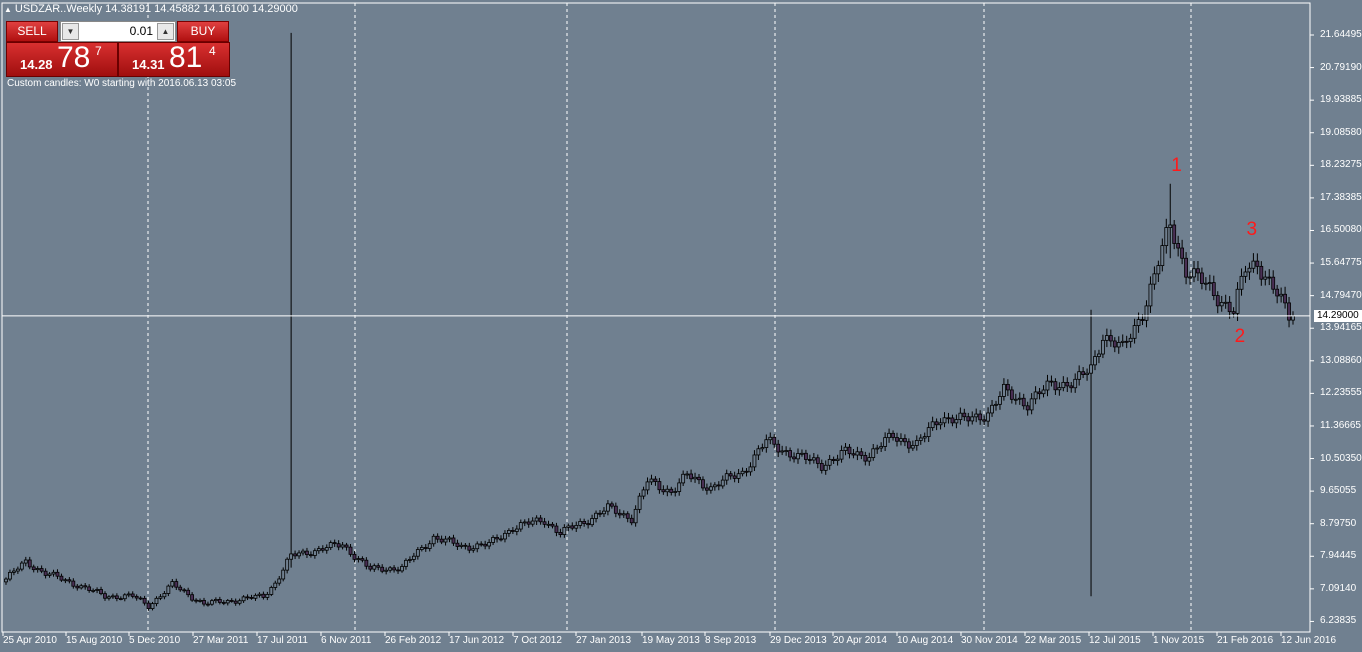  I want to click on x-tick-label: 6 Nov 2011, so click(346, 640).